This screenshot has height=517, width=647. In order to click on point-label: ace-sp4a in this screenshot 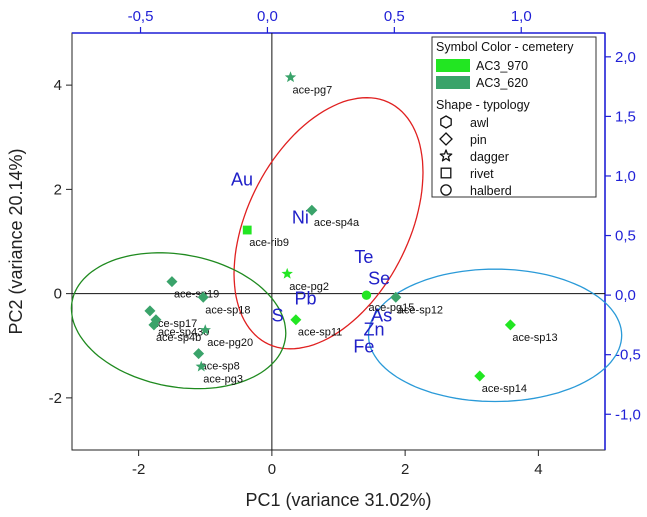, I will do `click(337, 223)`.